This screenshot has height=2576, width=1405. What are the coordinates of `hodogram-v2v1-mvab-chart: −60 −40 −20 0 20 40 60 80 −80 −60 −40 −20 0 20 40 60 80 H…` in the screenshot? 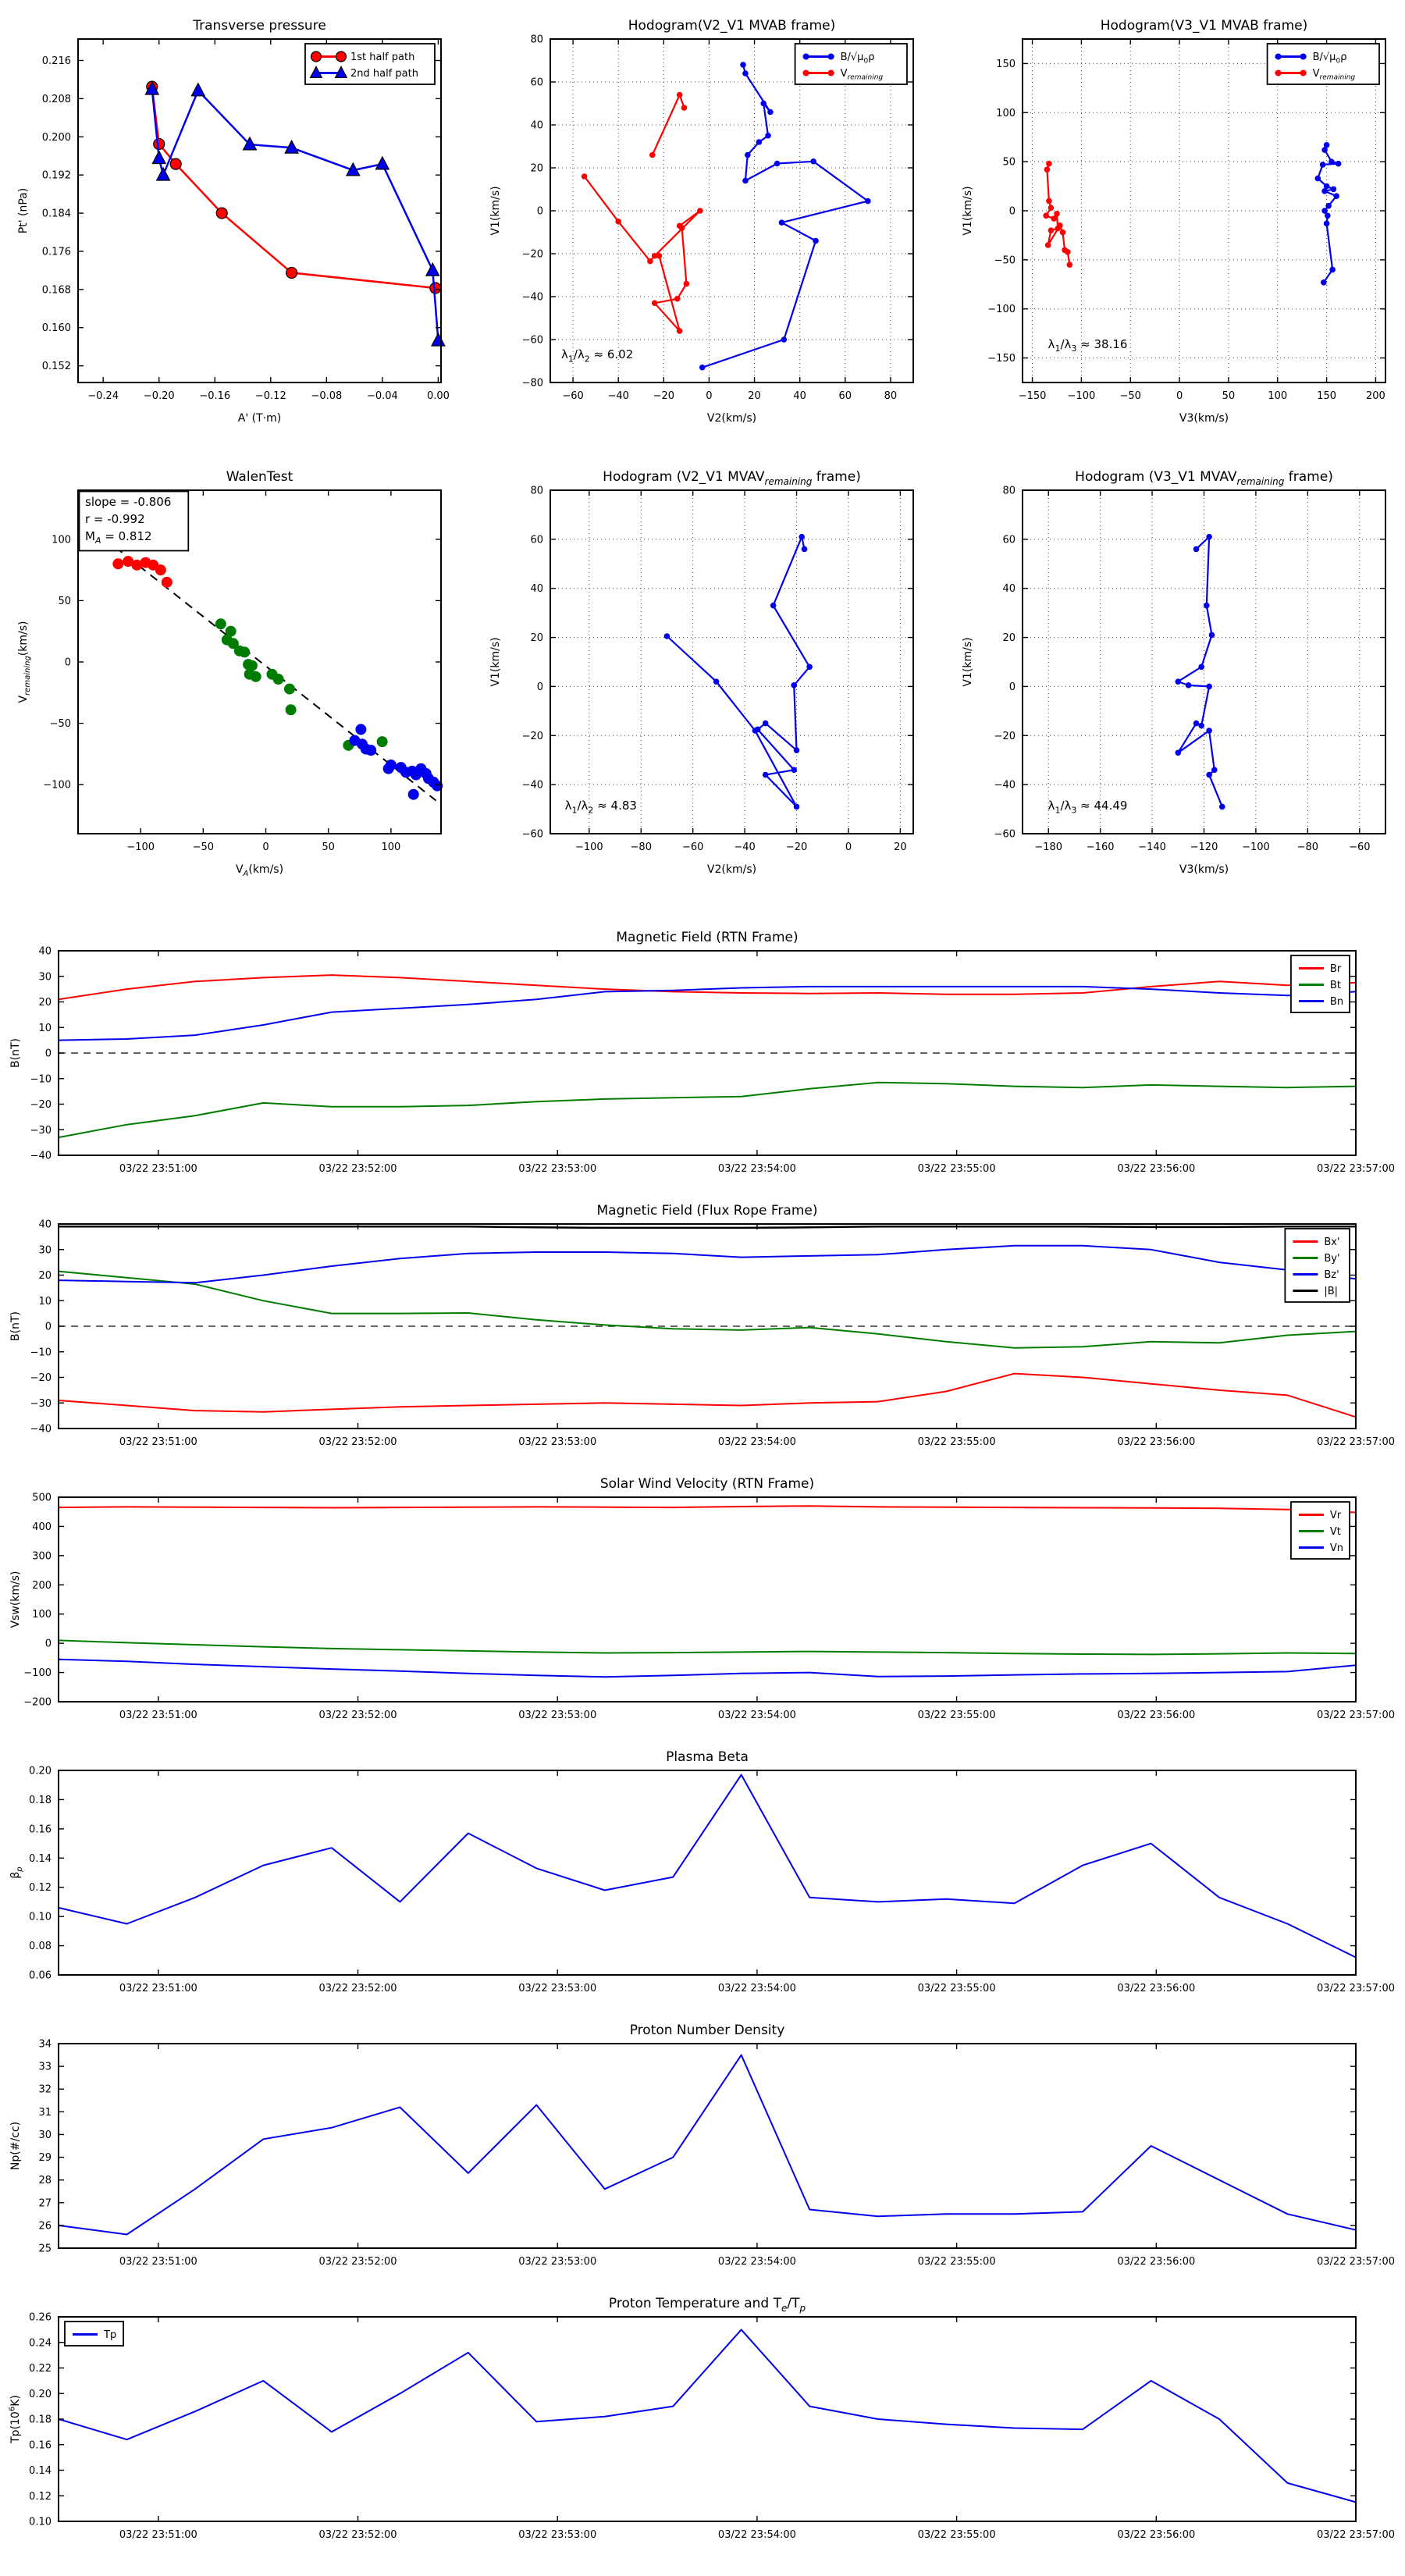 It's located at (702, 221).